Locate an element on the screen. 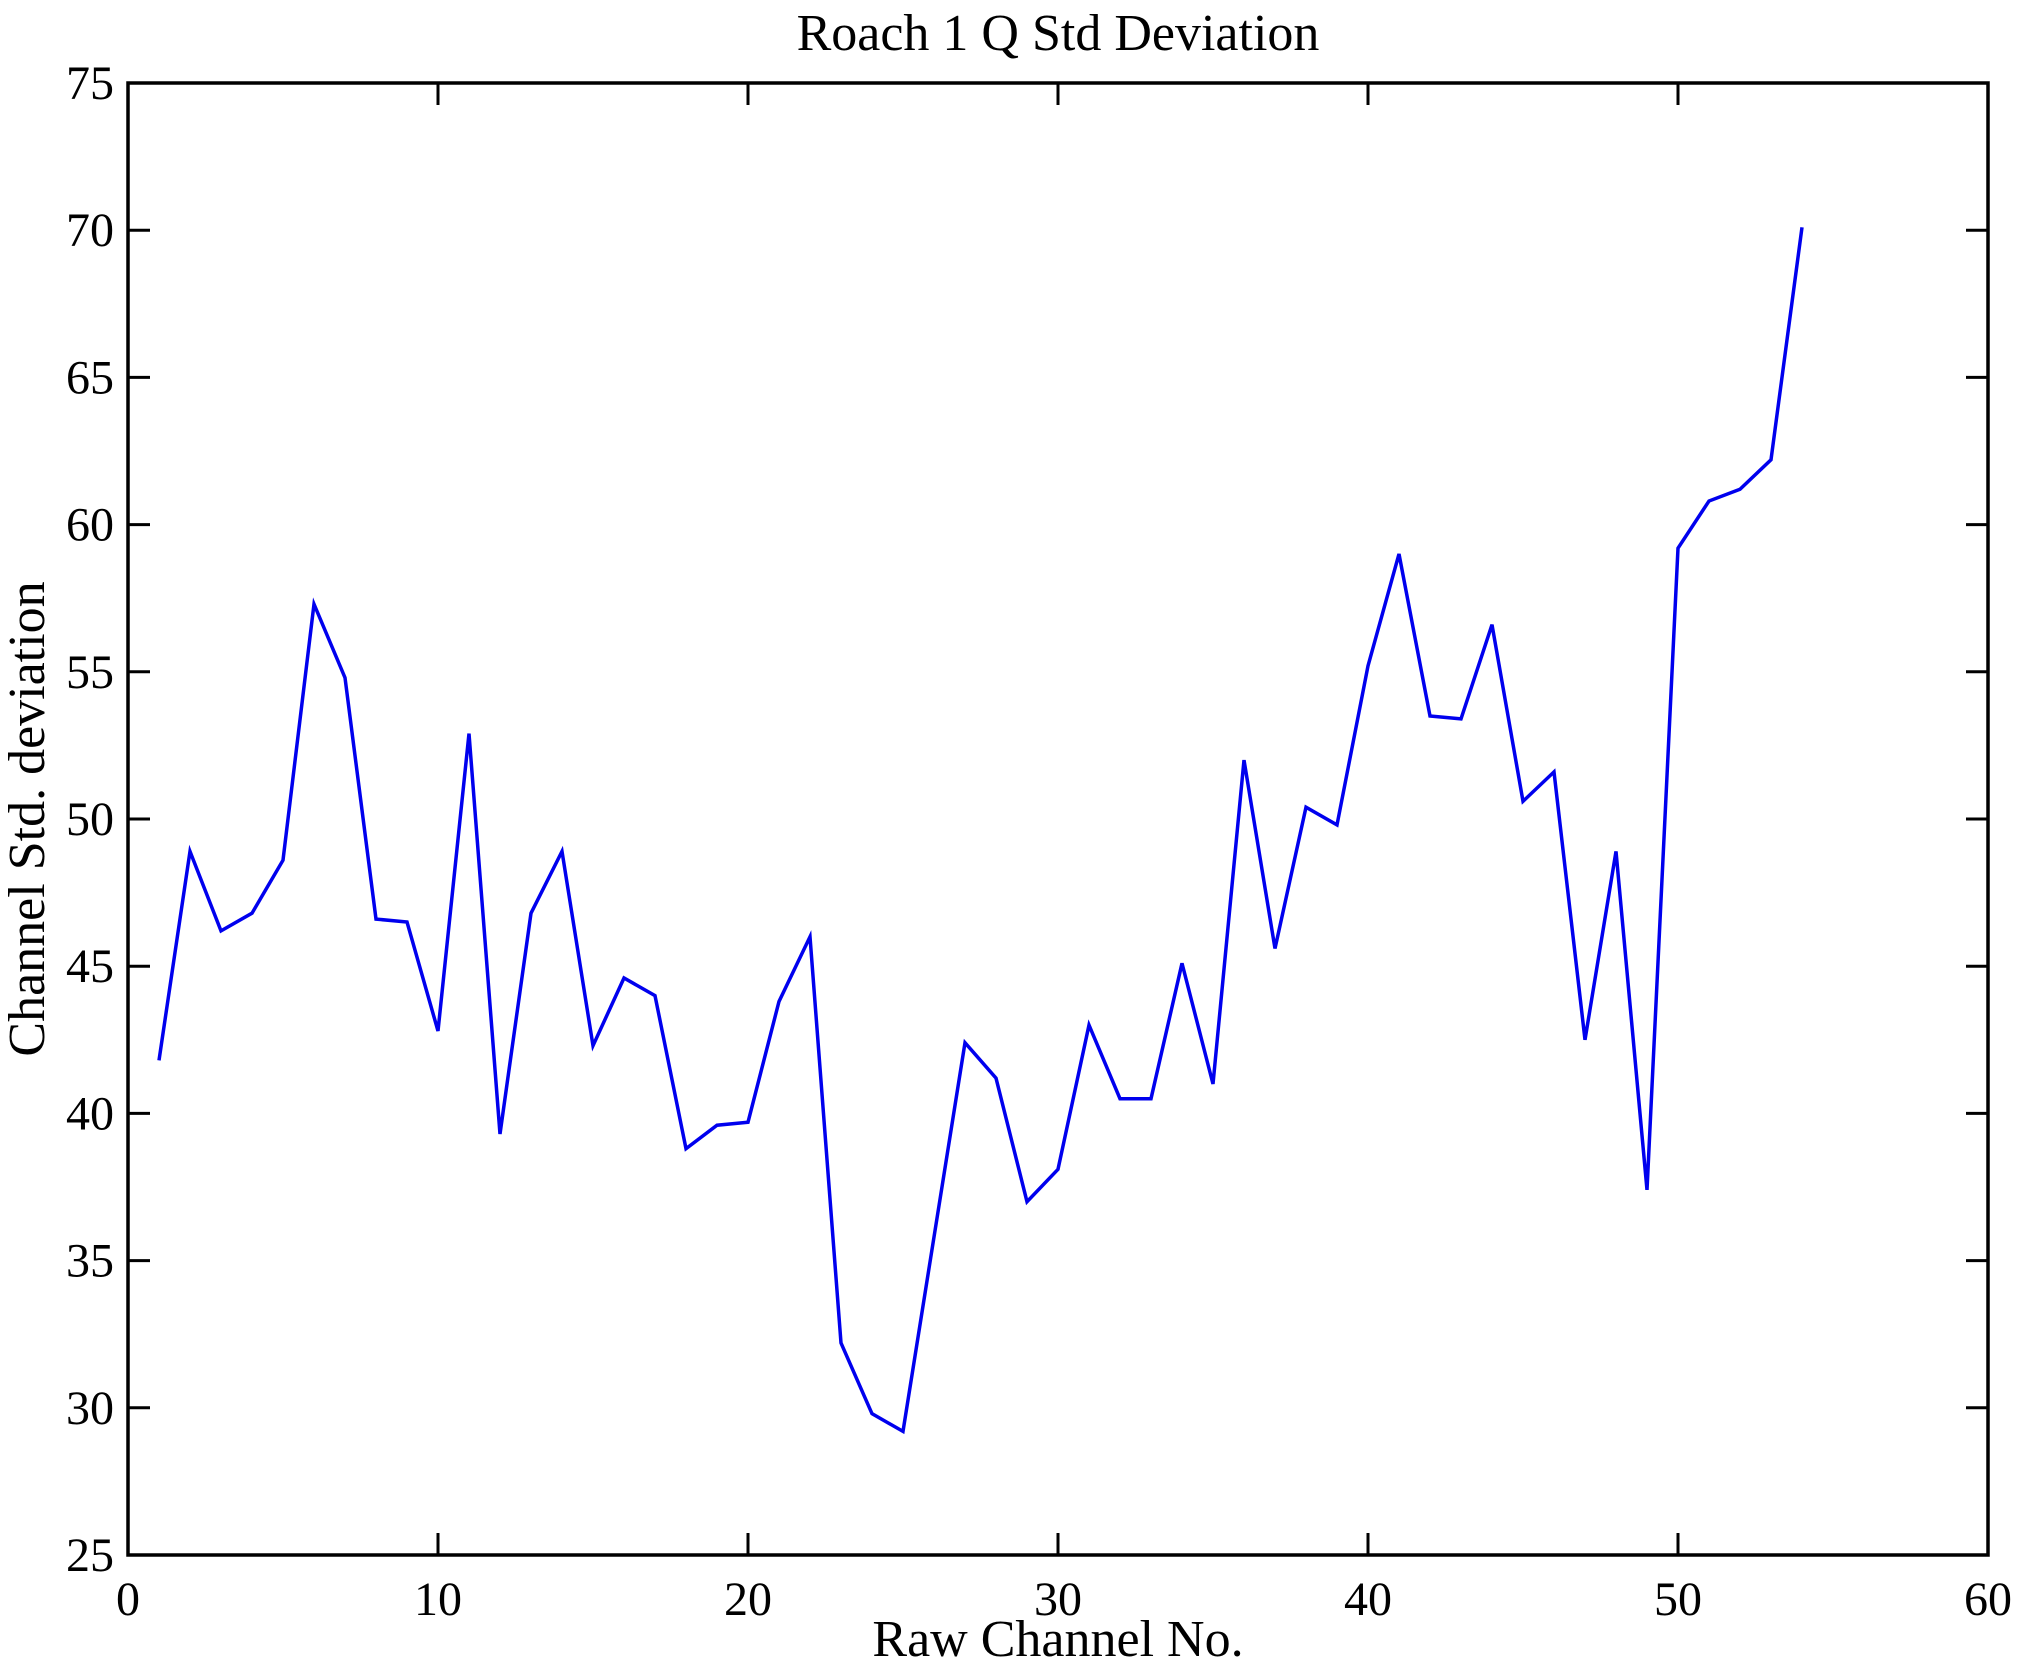 The height and width of the screenshot is (1676, 2025). y-tick-label: 75 is located at coordinates (90, 83).